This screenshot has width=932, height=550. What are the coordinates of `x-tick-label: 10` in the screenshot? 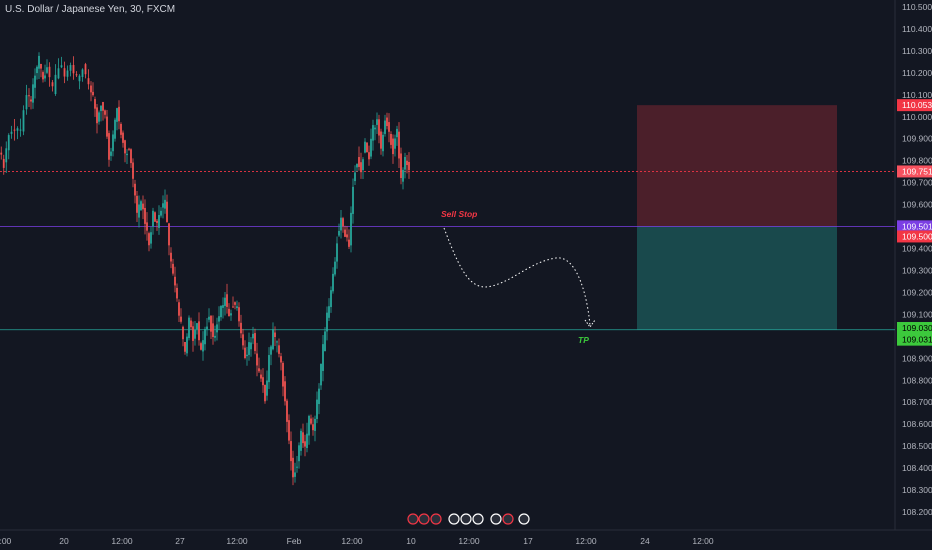 It's located at (411, 541).